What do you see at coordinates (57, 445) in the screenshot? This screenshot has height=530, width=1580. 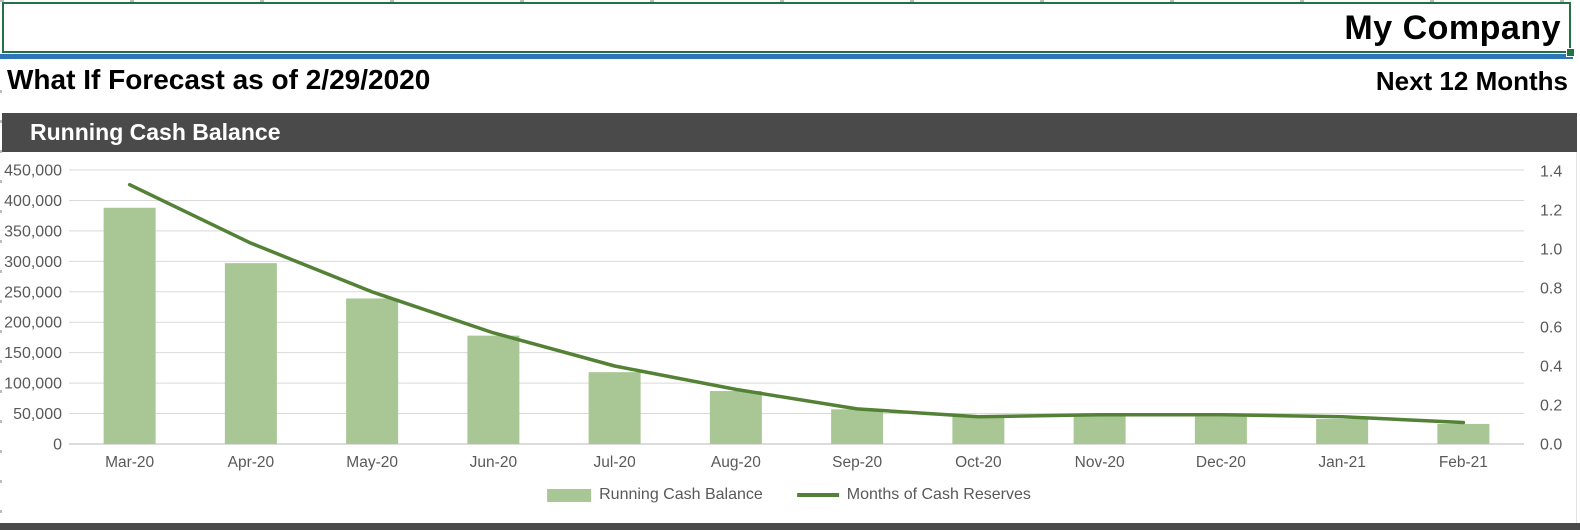 I see `left-axis-tick-label: 0` at bounding box center [57, 445].